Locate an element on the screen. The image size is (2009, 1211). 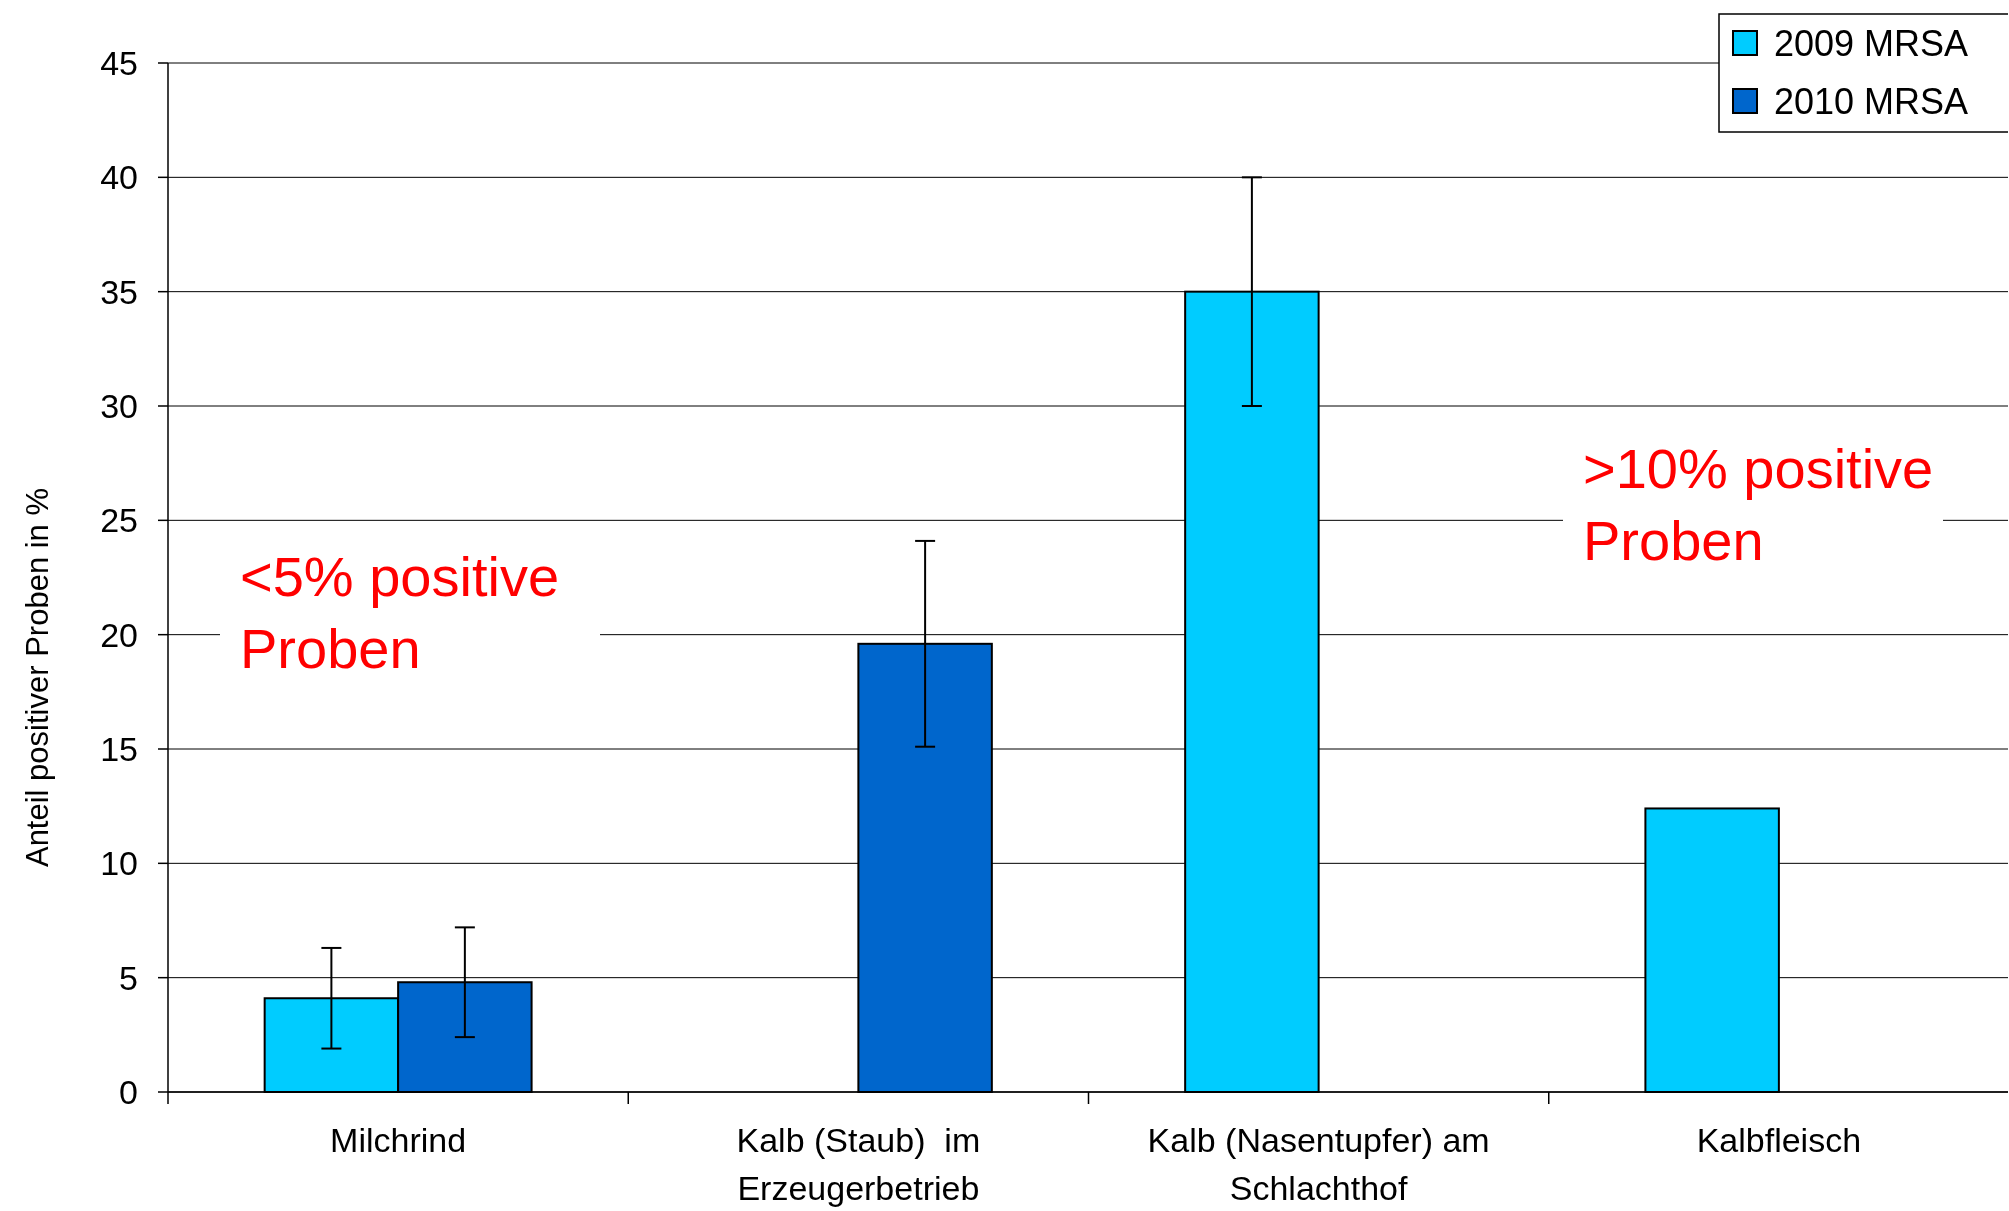
legend-label: 2009 MRSA is located at coordinates (1871, 43).